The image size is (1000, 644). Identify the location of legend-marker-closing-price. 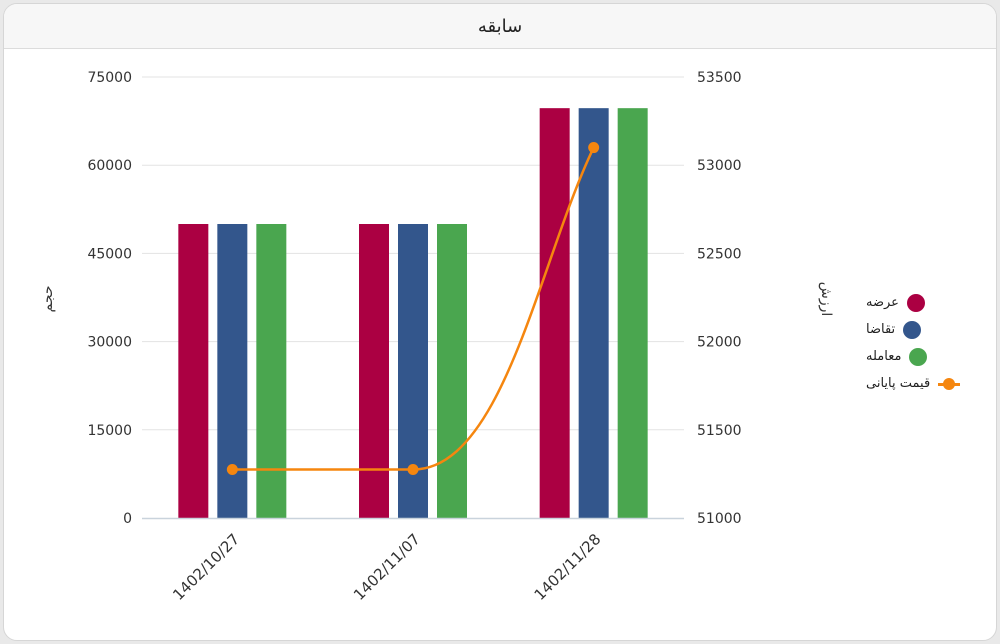
(949, 384).